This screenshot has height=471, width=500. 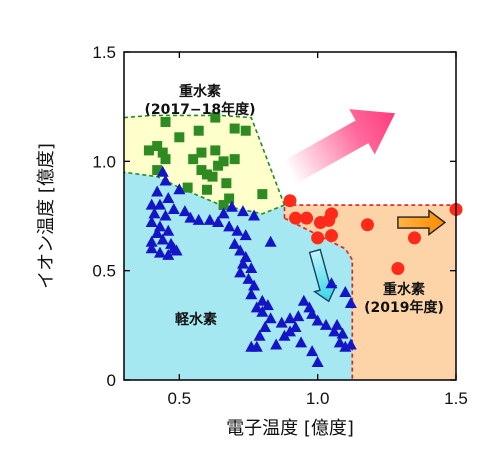 What do you see at coordinates (200, 109) in the screenshot?
I see `region-label-label-deut-old: (2017−18年度)` at bounding box center [200, 109].